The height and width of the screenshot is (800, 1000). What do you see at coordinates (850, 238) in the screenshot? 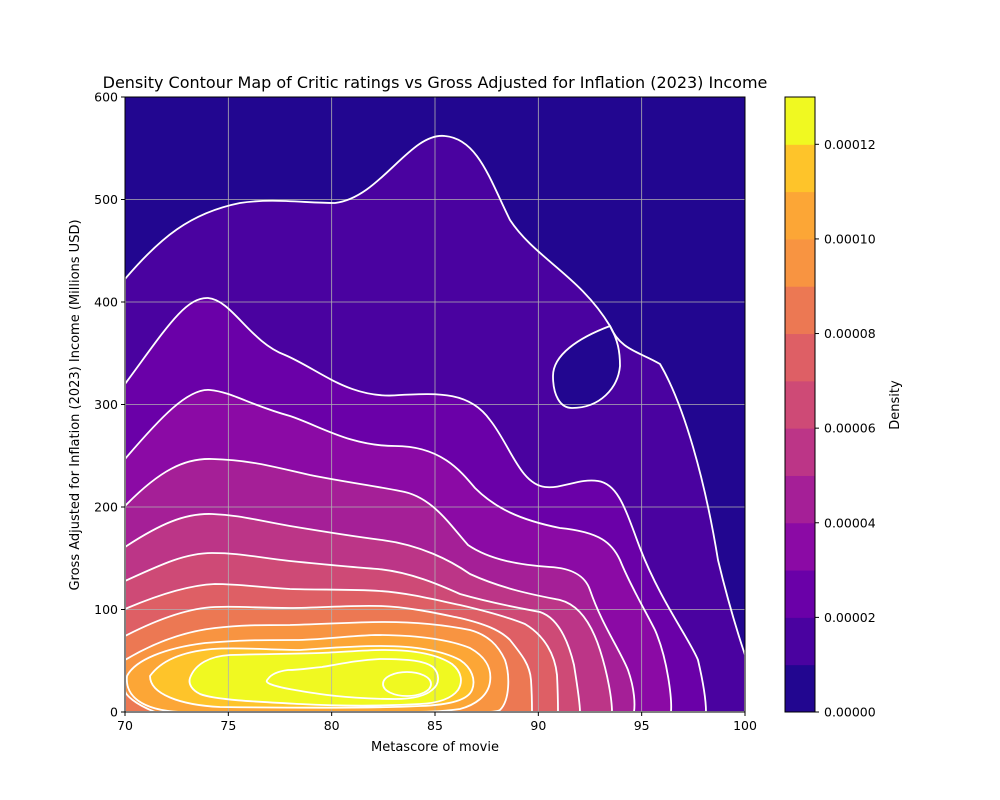
I see `colorbar-tick-label: 0.00010` at bounding box center [850, 238].